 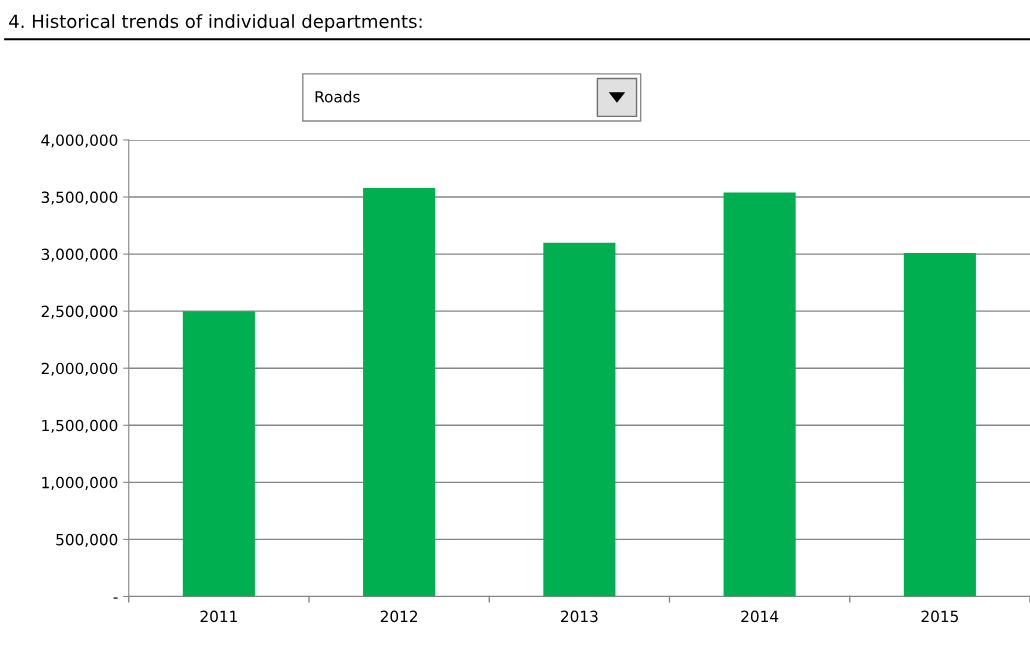 I want to click on x-tick-label: 2015, so click(x=939, y=616).